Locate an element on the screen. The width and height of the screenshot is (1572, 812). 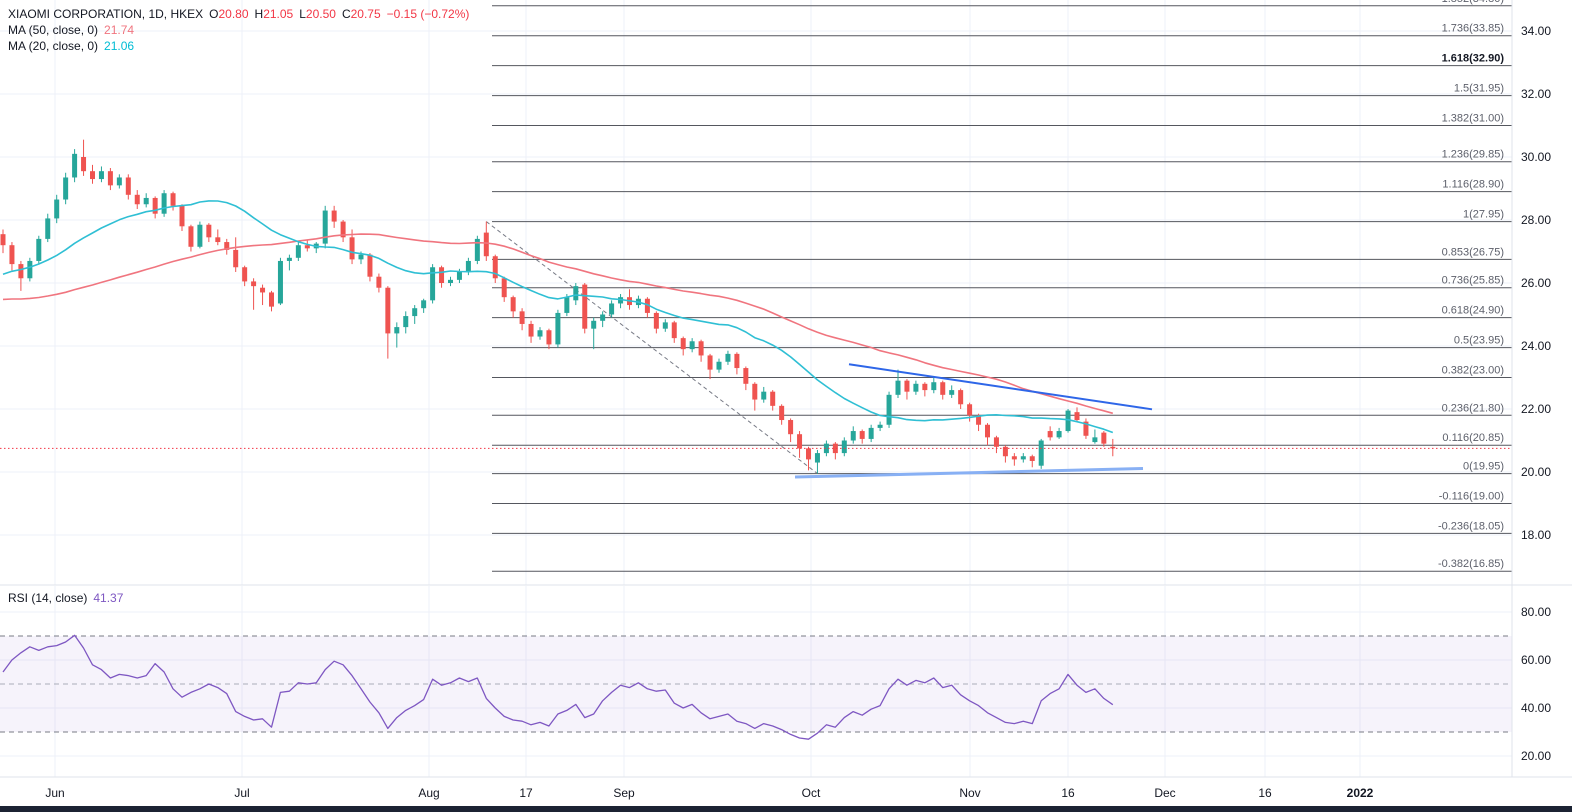
price-axis-label: 30.00 is located at coordinates (1536, 157).